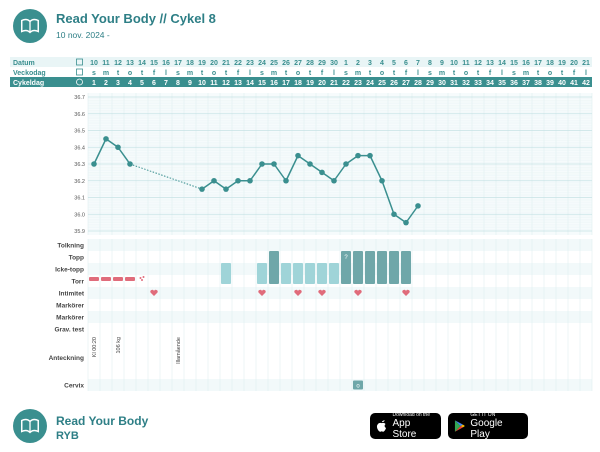  I want to click on cervix-label: Cervix, so click(74, 386).